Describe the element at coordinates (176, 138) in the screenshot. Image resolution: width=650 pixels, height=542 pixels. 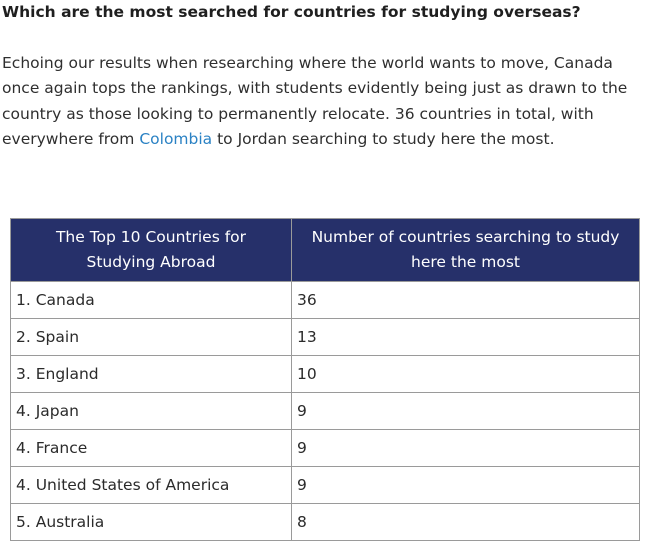
I see `colombia-link: Colombia` at that location.